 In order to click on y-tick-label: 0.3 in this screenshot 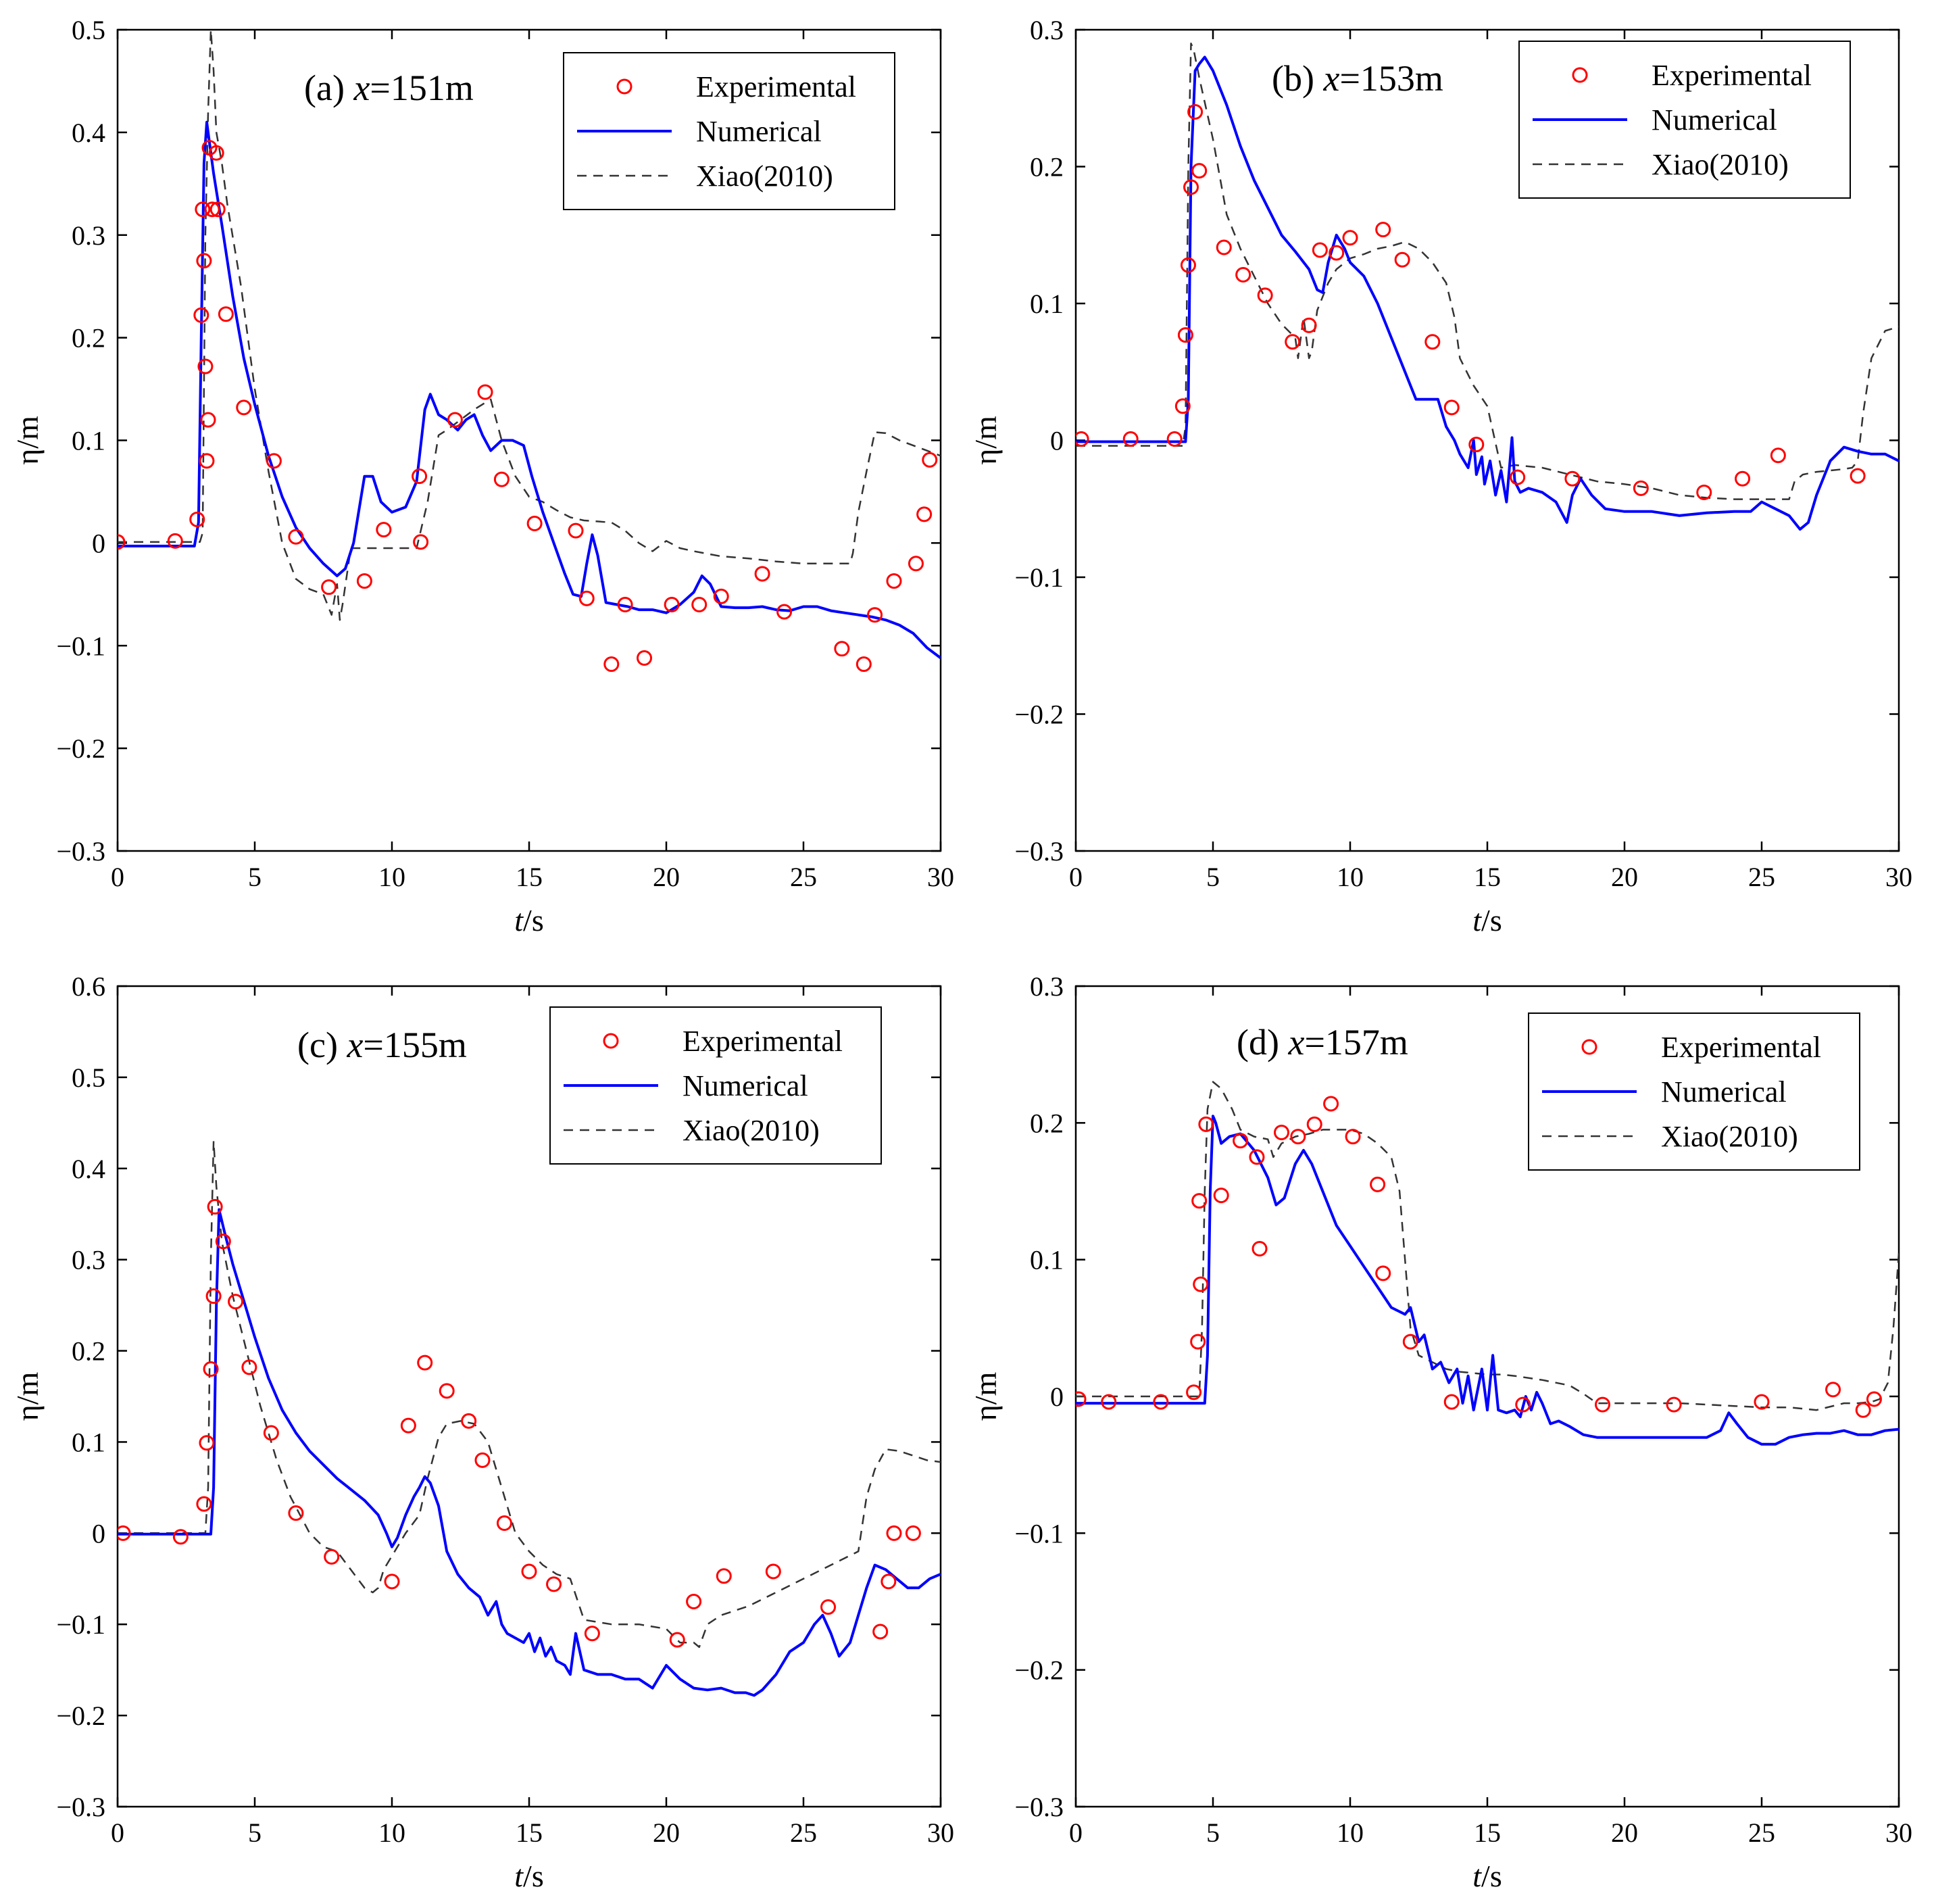, I will do `click(88, 236)`.